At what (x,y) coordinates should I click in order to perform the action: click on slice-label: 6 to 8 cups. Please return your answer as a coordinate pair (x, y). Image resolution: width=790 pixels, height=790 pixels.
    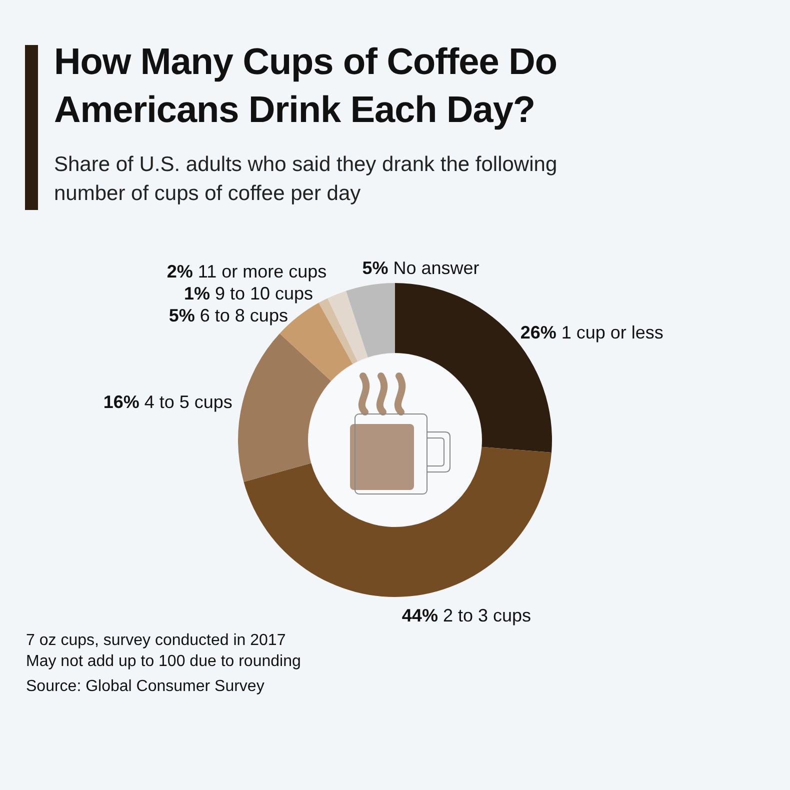
    Looking at the image, I should click on (244, 316).